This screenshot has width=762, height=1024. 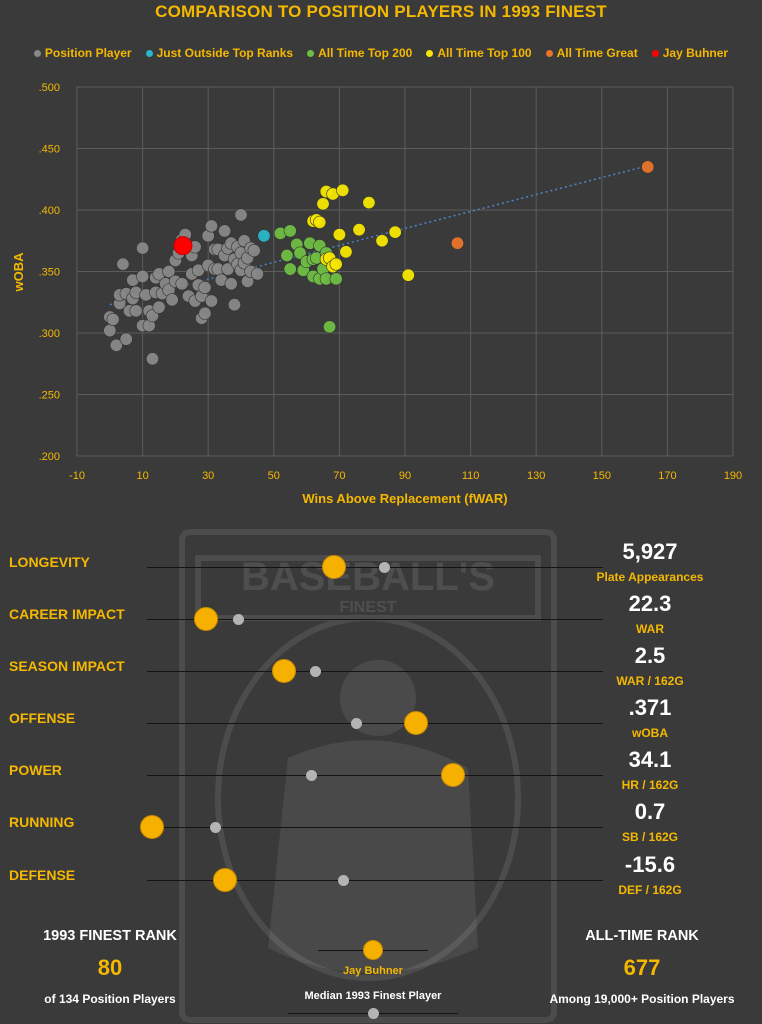 What do you see at coordinates (650, 785) in the screenshot?
I see `metric-unit: HR / 162G` at bounding box center [650, 785].